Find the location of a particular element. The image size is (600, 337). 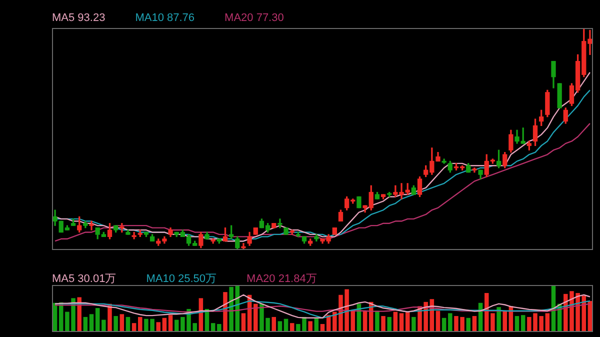

text: MA5 93.23 is located at coordinates (79, 18).